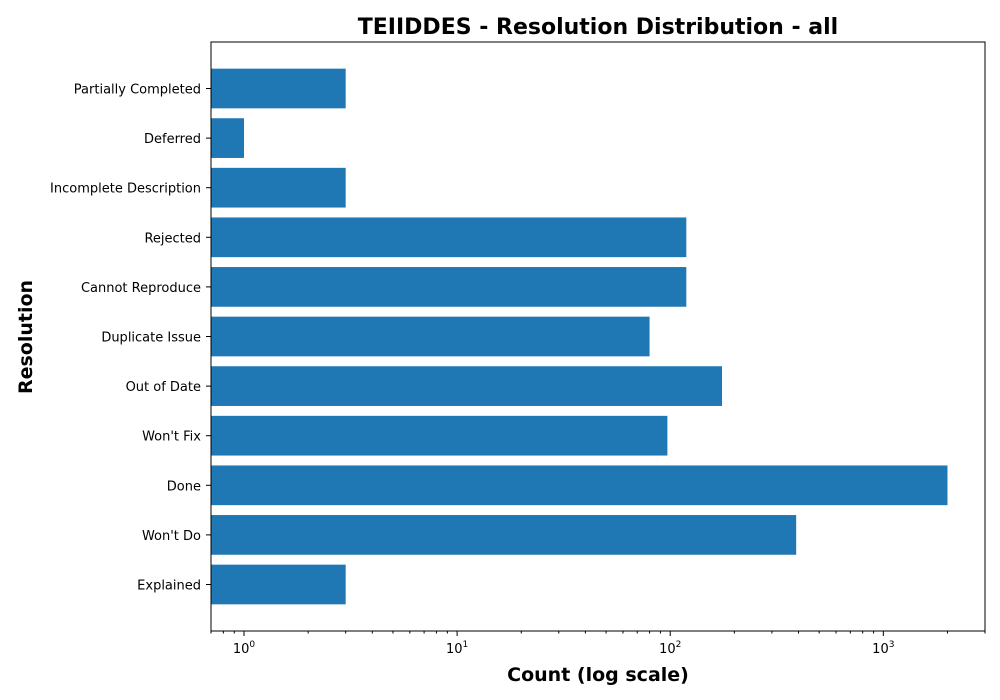 The width and height of the screenshot is (1000, 700). Describe the element at coordinates (228, 138) in the screenshot. I see `bar-deferred` at that location.